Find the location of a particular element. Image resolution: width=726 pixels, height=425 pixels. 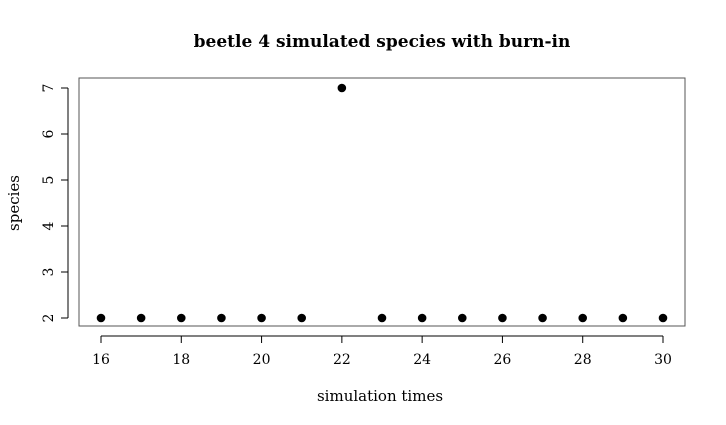

x-axis-label: simulation times is located at coordinates (380, 396).